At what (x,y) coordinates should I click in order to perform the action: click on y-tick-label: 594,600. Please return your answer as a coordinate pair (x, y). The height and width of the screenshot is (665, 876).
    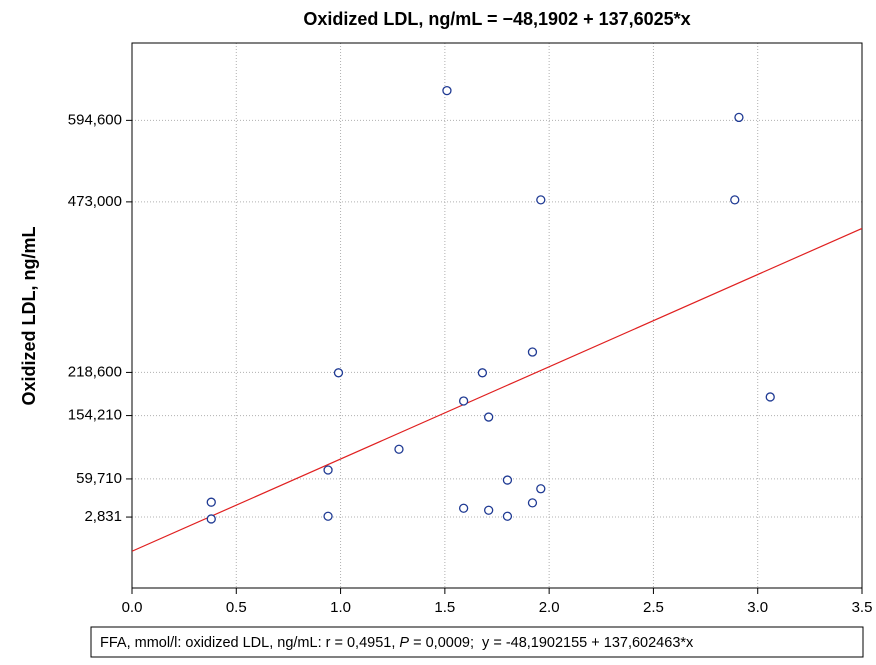
    Looking at the image, I should click on (95, 119).